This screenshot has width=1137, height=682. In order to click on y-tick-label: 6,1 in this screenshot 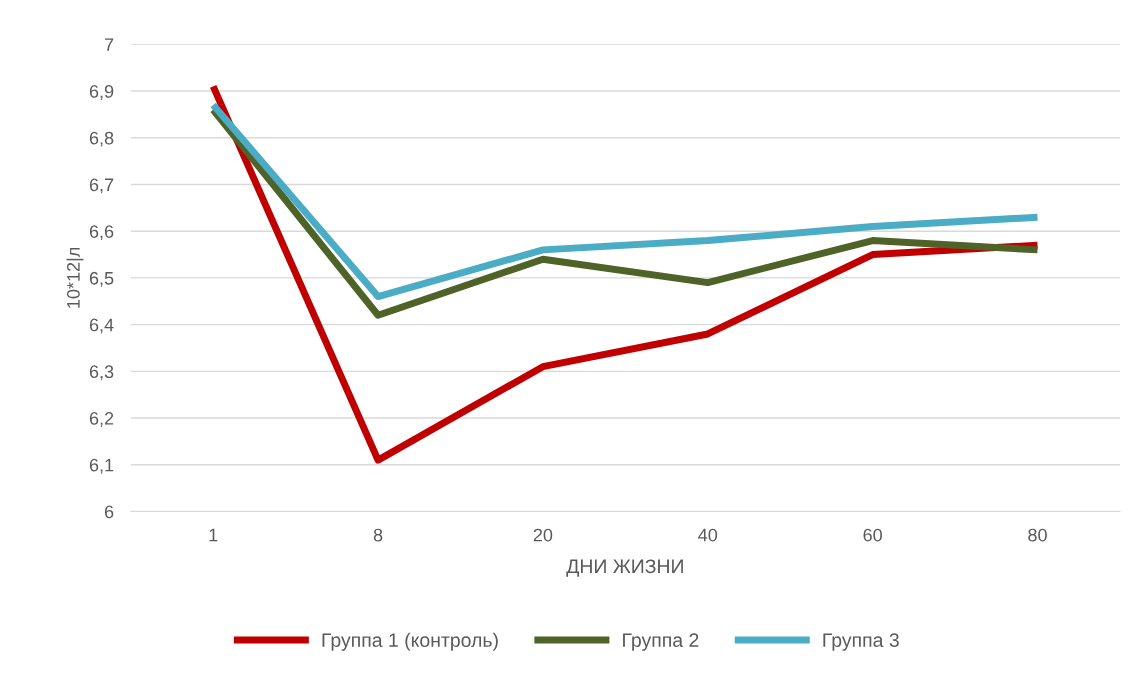, I will do `click(101, 466)`.